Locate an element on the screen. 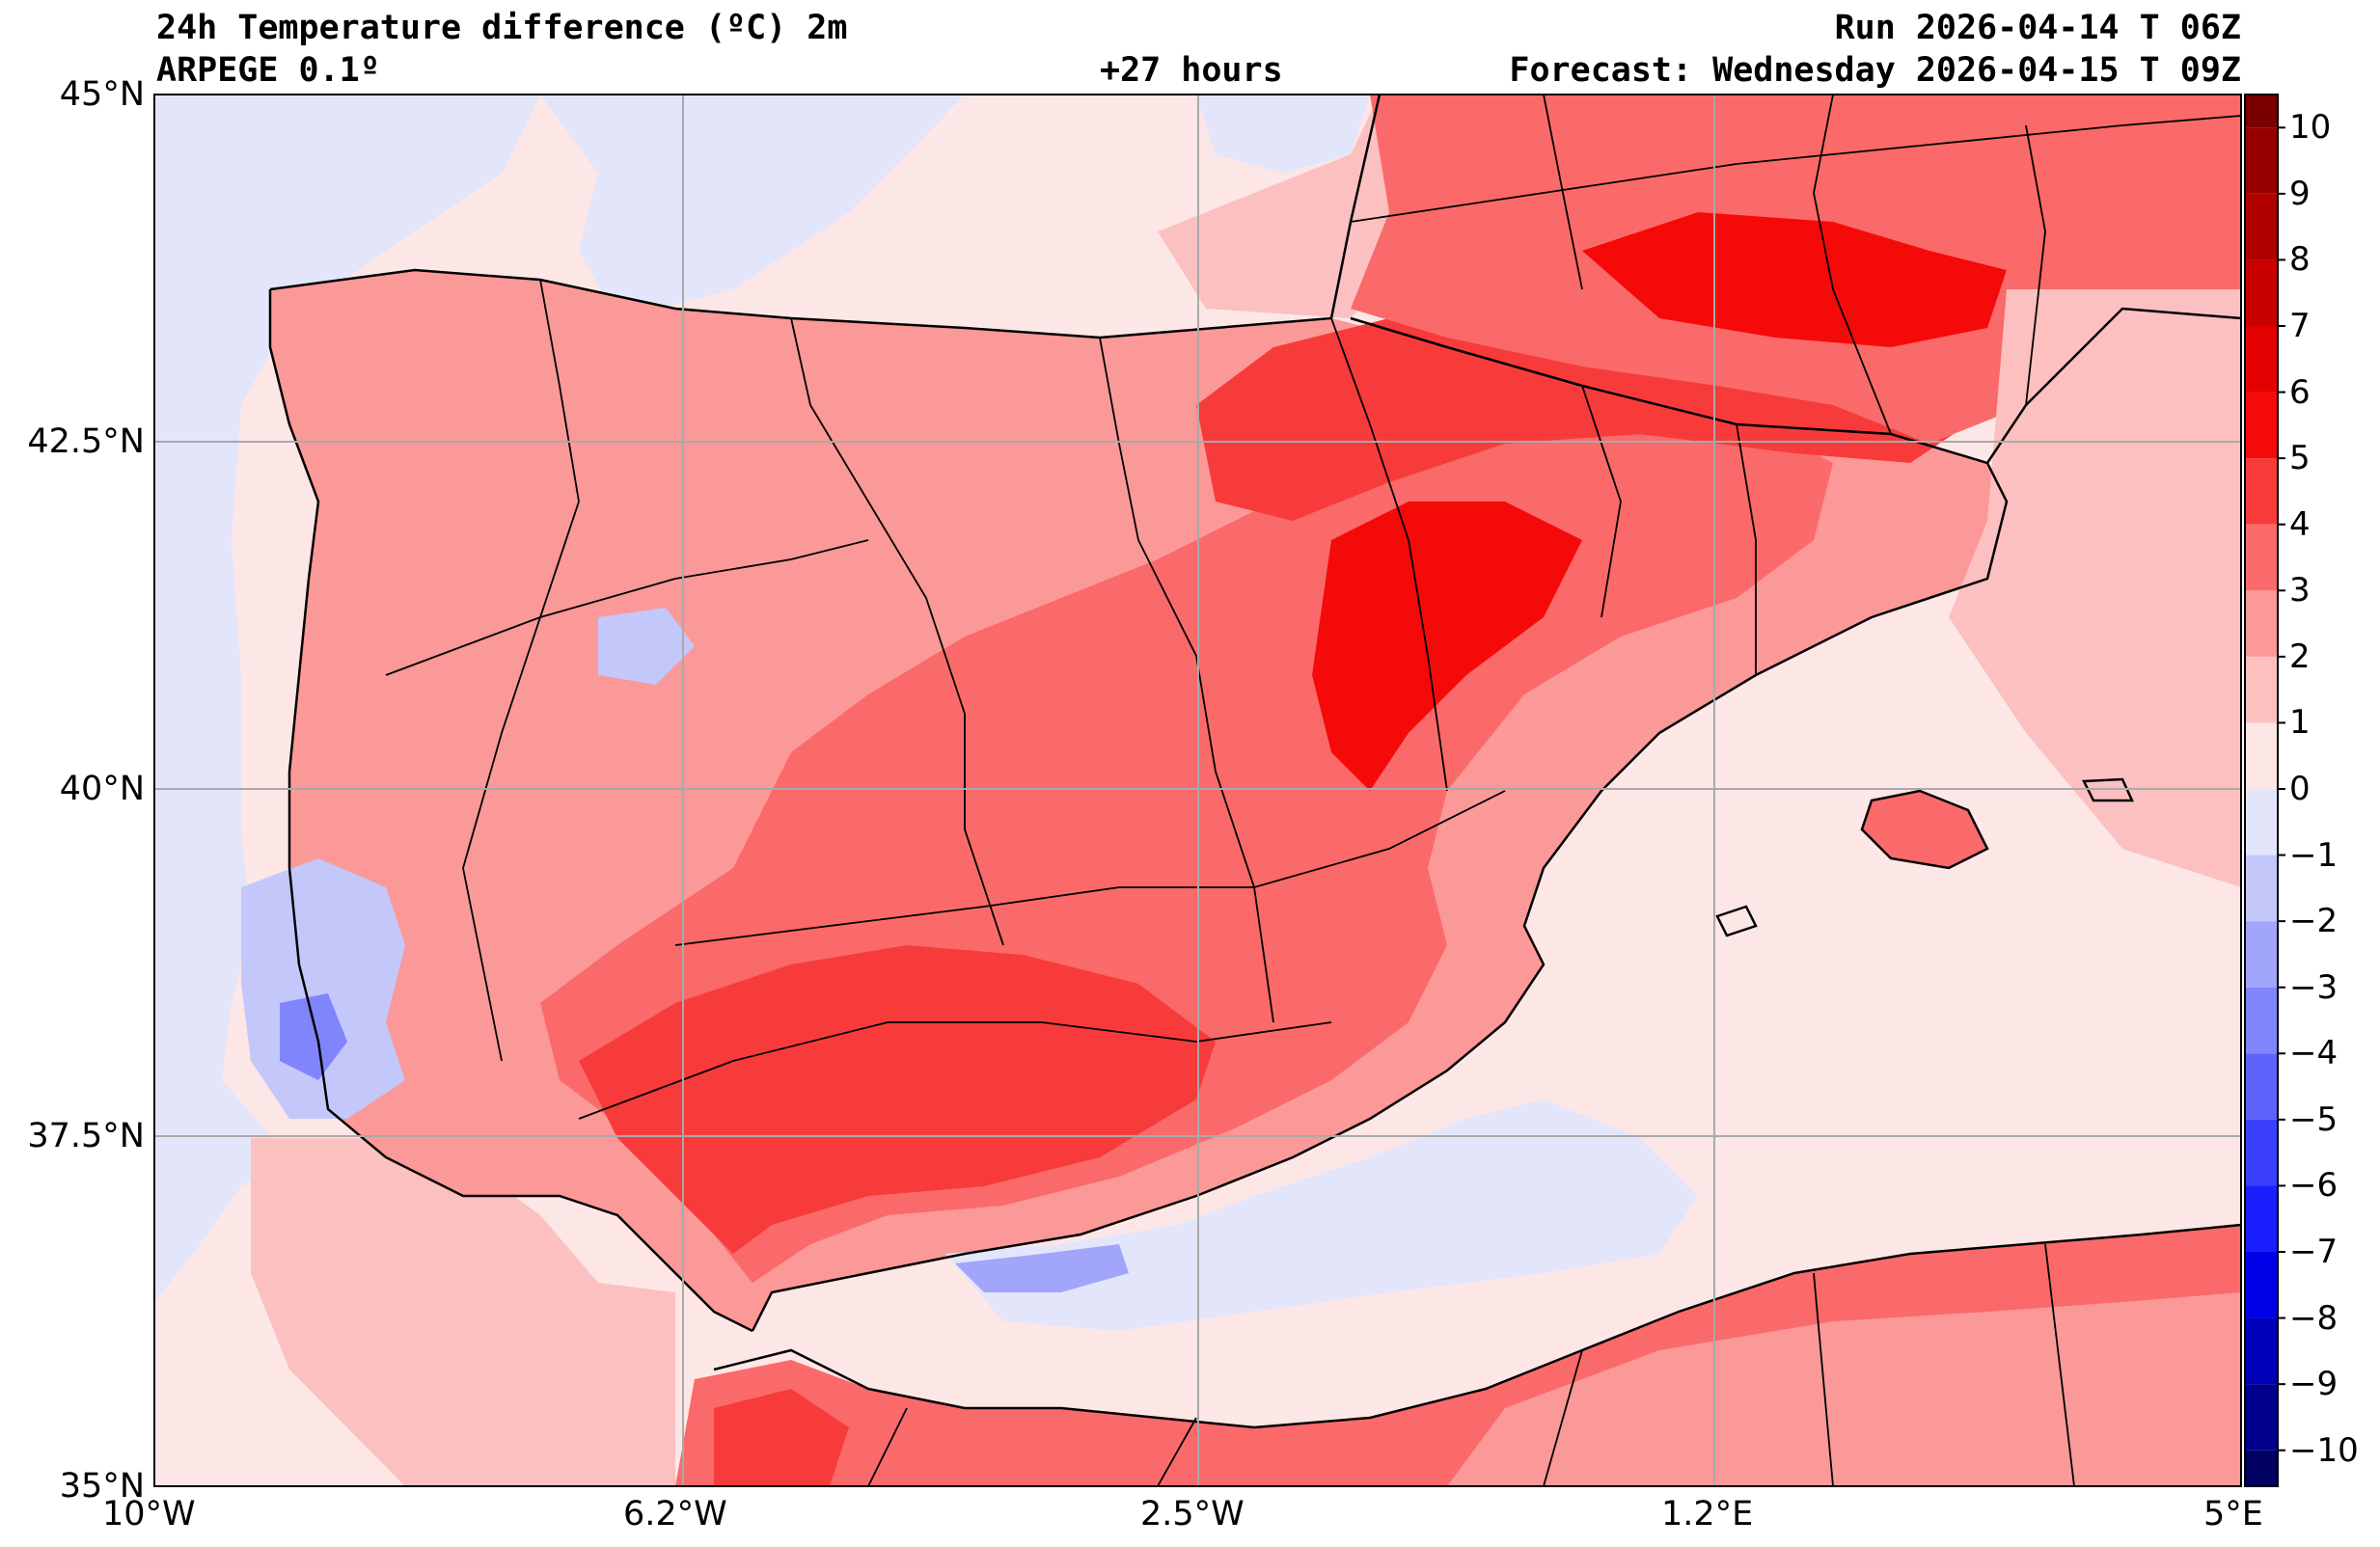 Image resolution: width=2380 pixels, height=1547 pixels. colorbar-tick-label: −2 is located at coordinates (2314, 921).